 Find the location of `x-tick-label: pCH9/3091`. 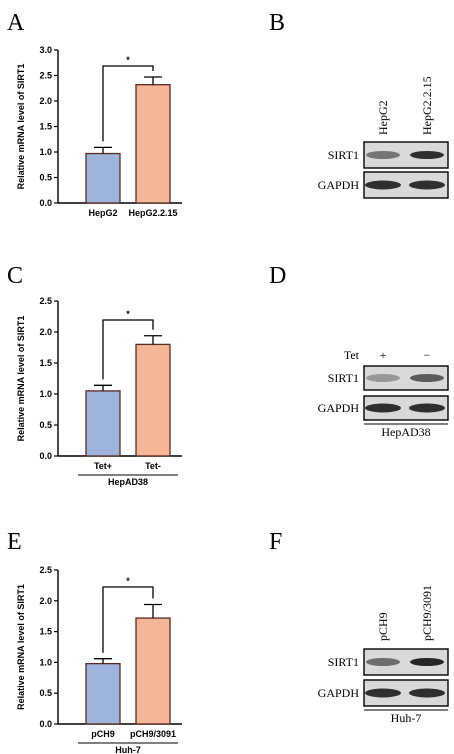

x-tick-label: pCH9/3091 is located at coordinates (153, 734).